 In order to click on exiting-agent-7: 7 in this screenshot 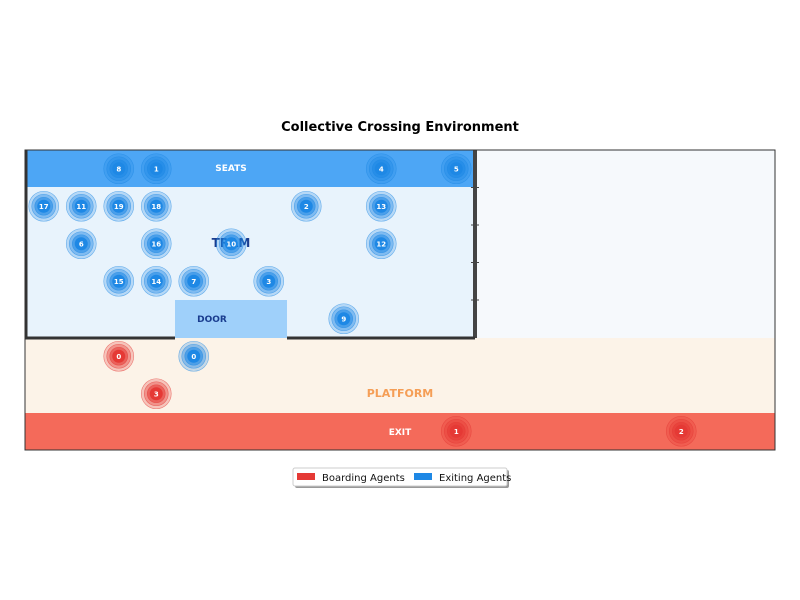, I will do `click(194, 281)`.